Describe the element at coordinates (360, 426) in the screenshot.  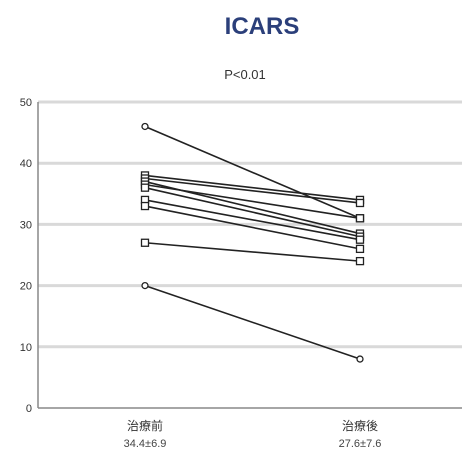
I see `x-category-label: 治療後` at that location.